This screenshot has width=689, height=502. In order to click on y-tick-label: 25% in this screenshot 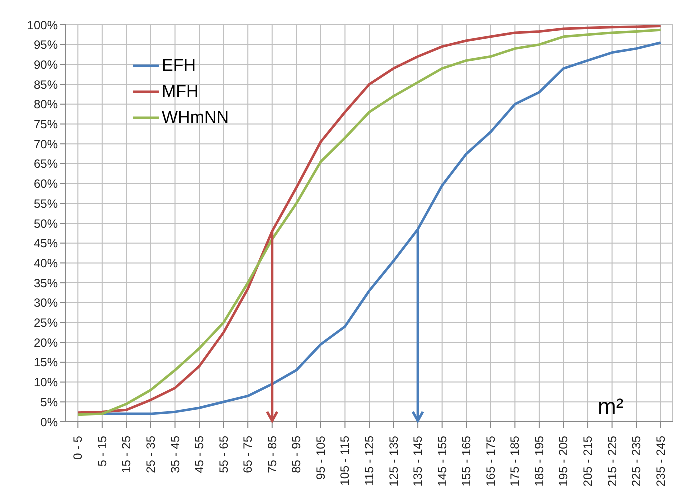, I will do `click(46, 323)`.